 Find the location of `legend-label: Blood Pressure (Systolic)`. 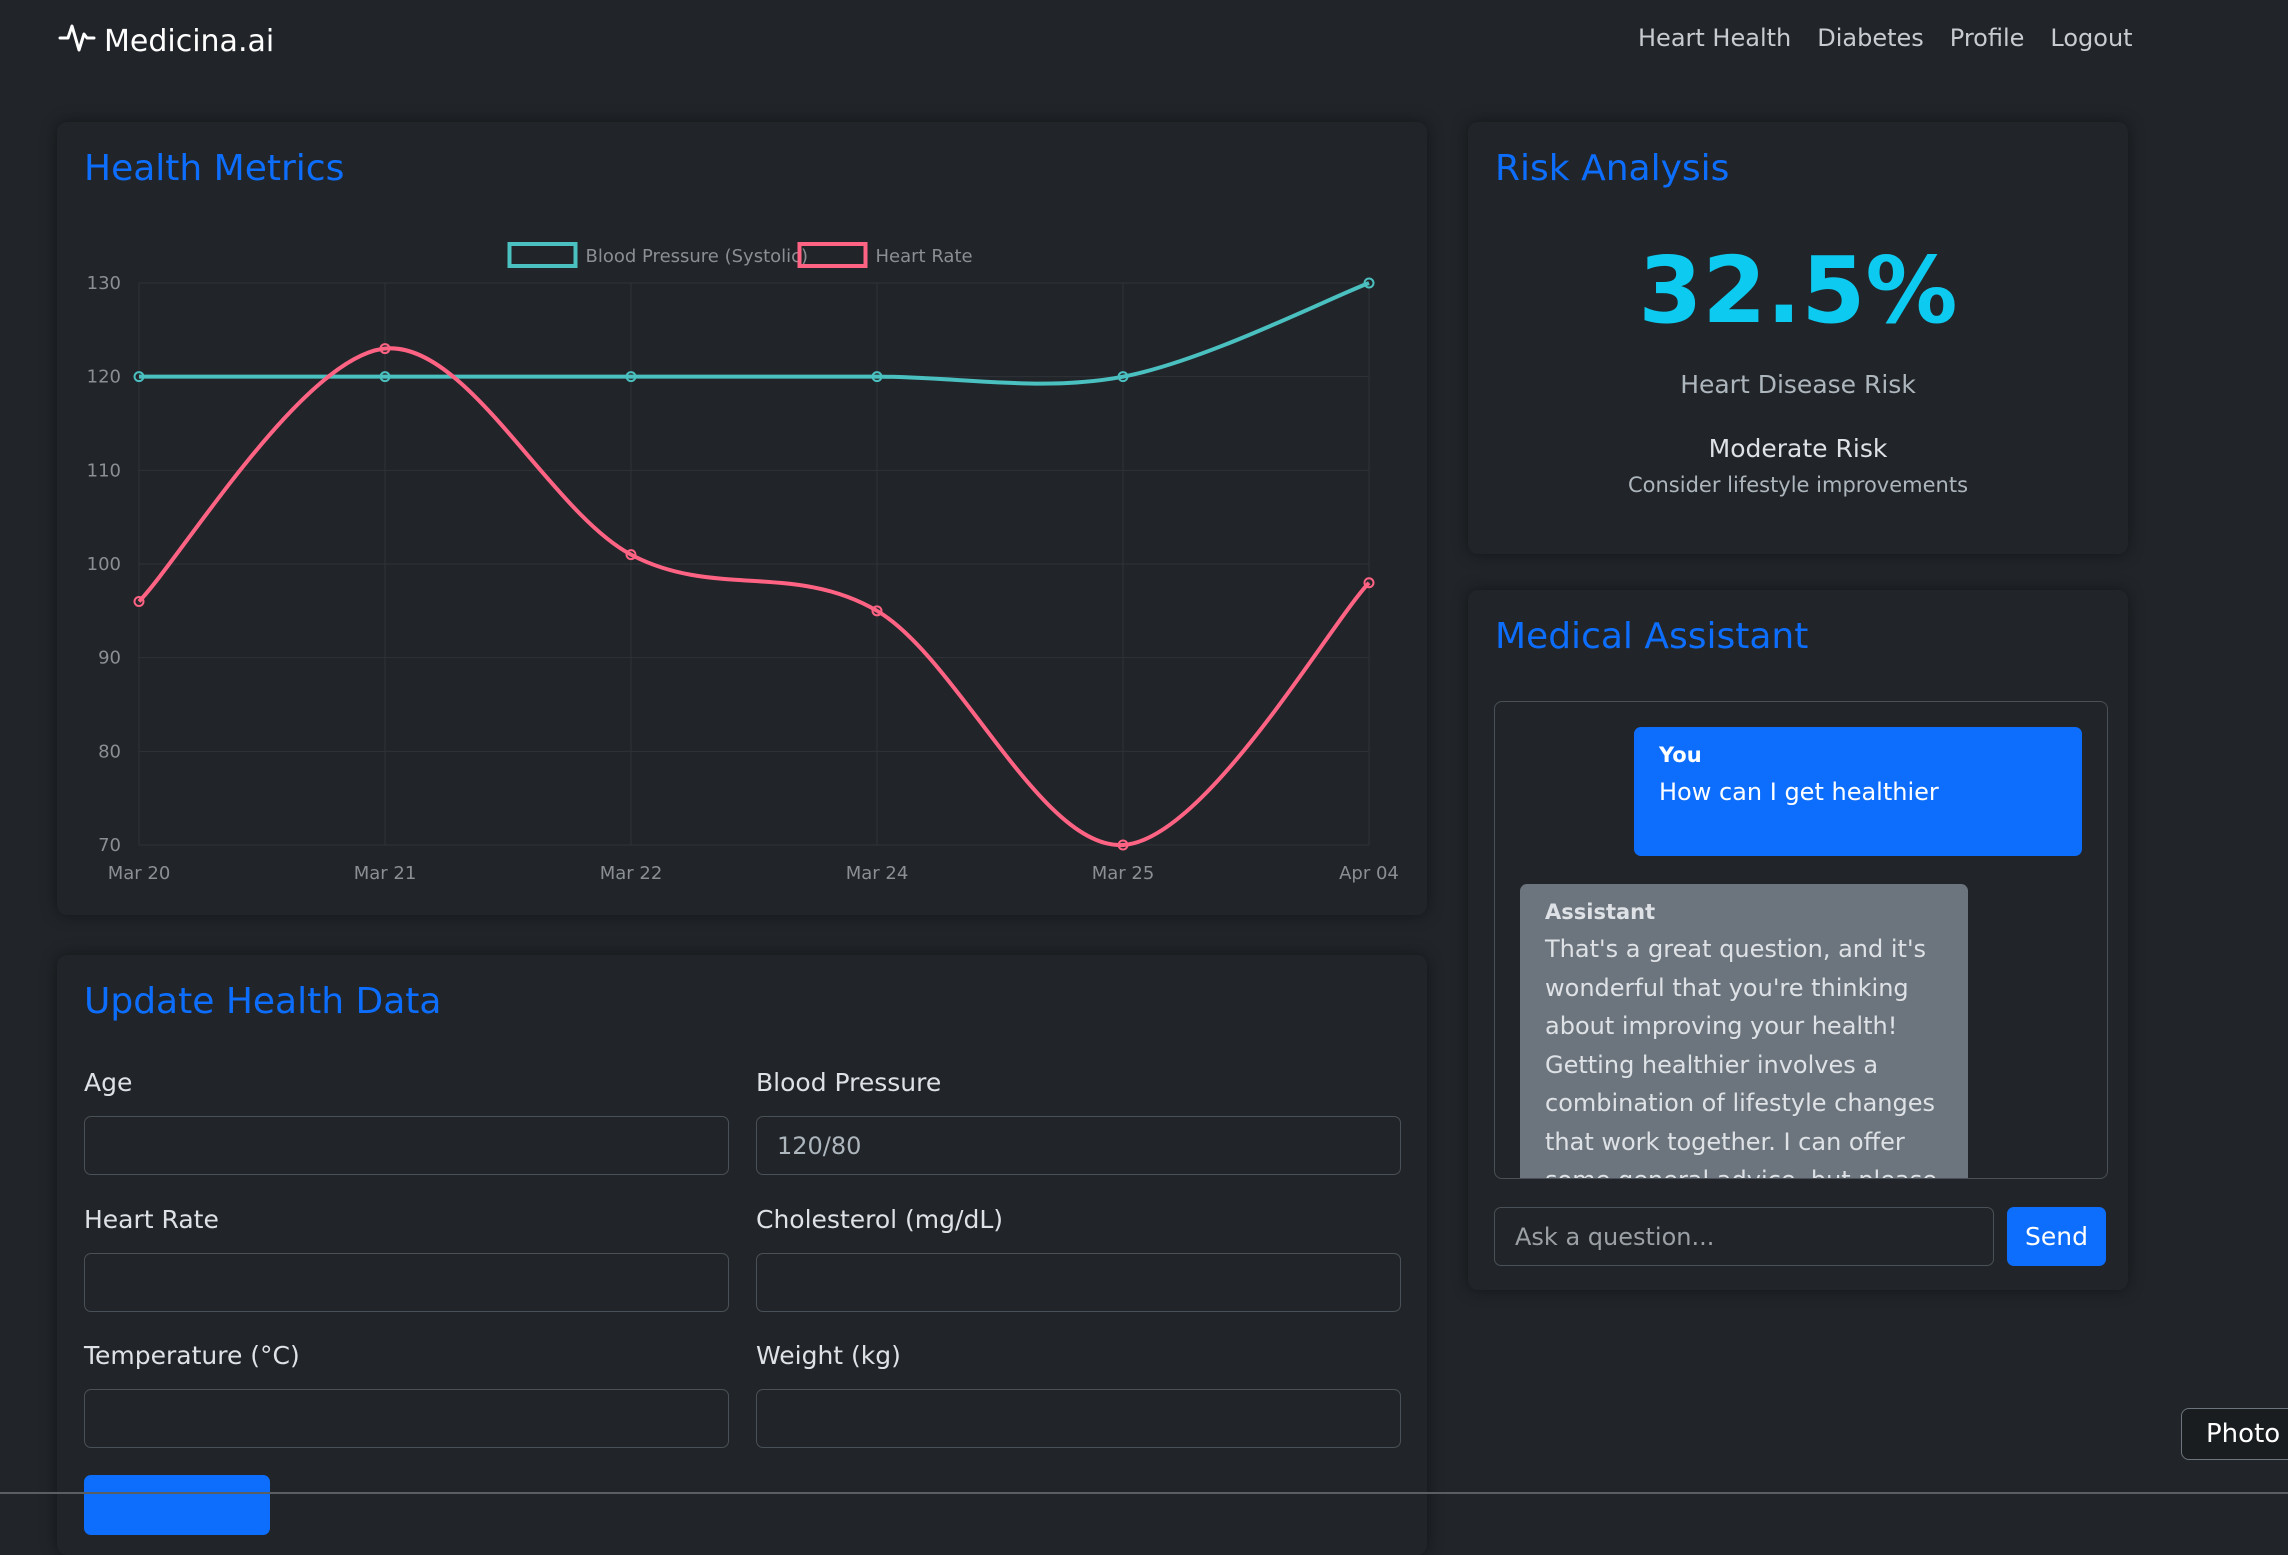

legend-label: Blood Pressure (Systolic) is located at coordinates (697, 256).